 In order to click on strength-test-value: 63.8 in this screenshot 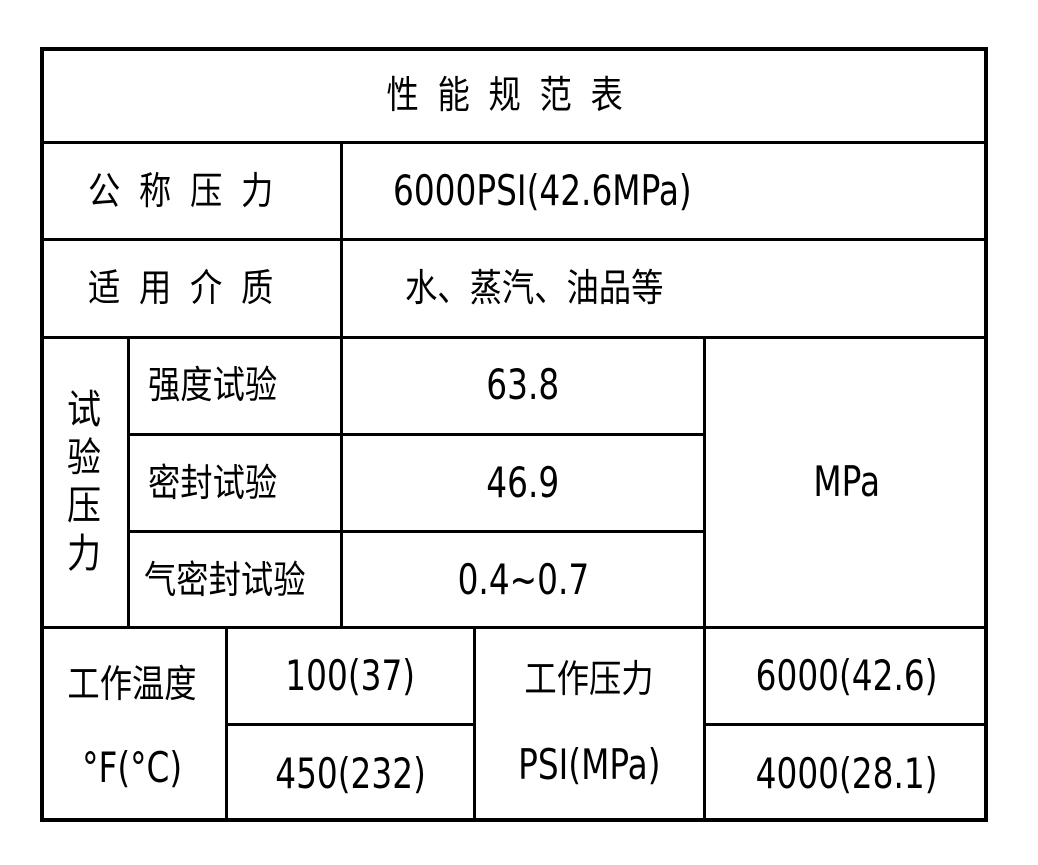, I will do `click(523, 385)`.